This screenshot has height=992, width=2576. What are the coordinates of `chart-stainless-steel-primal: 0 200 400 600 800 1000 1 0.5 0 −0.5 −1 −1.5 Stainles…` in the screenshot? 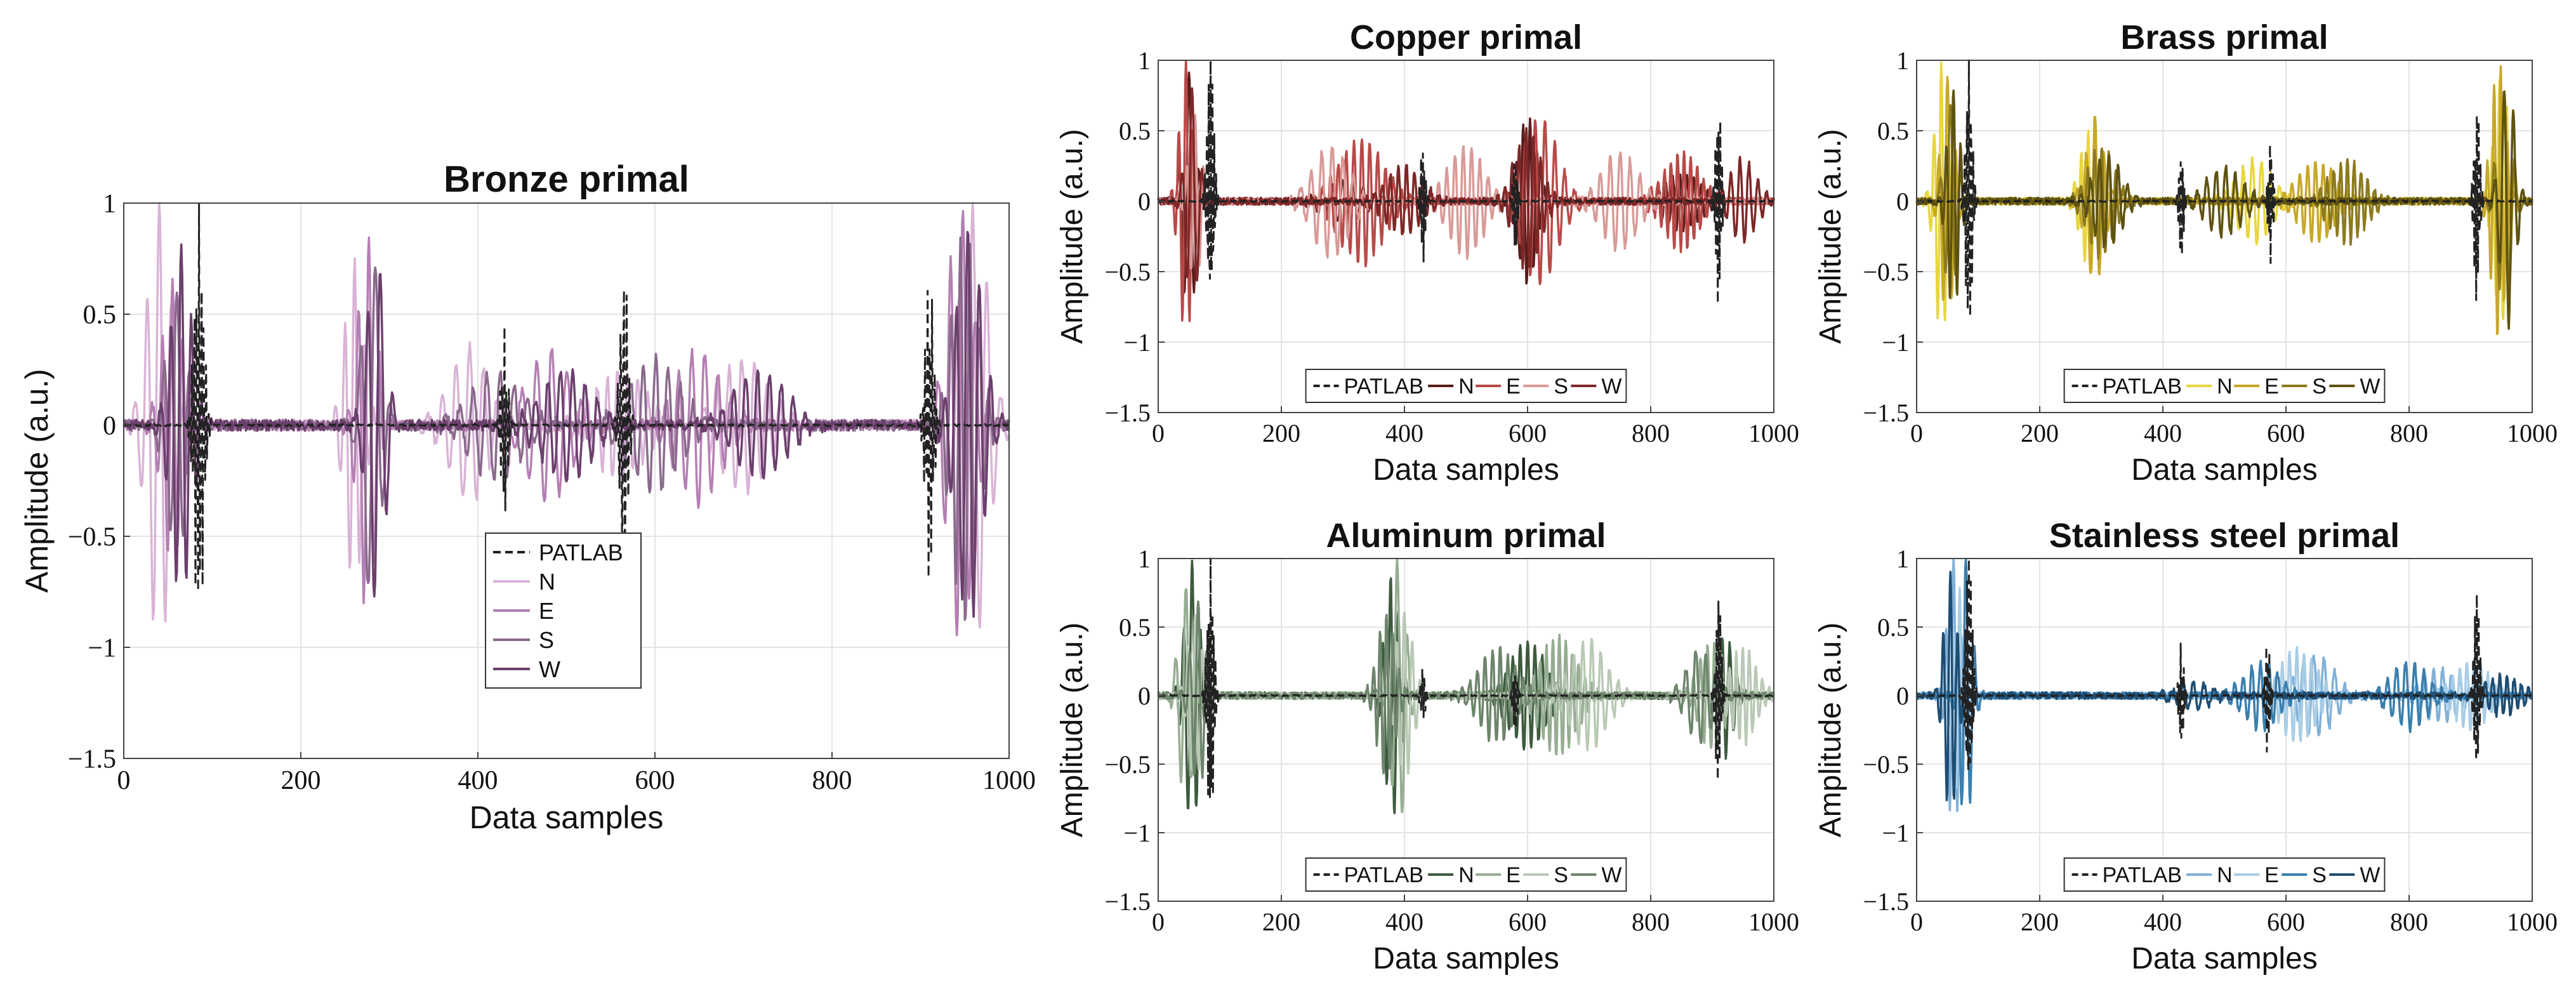 It's located at (2186, 746).